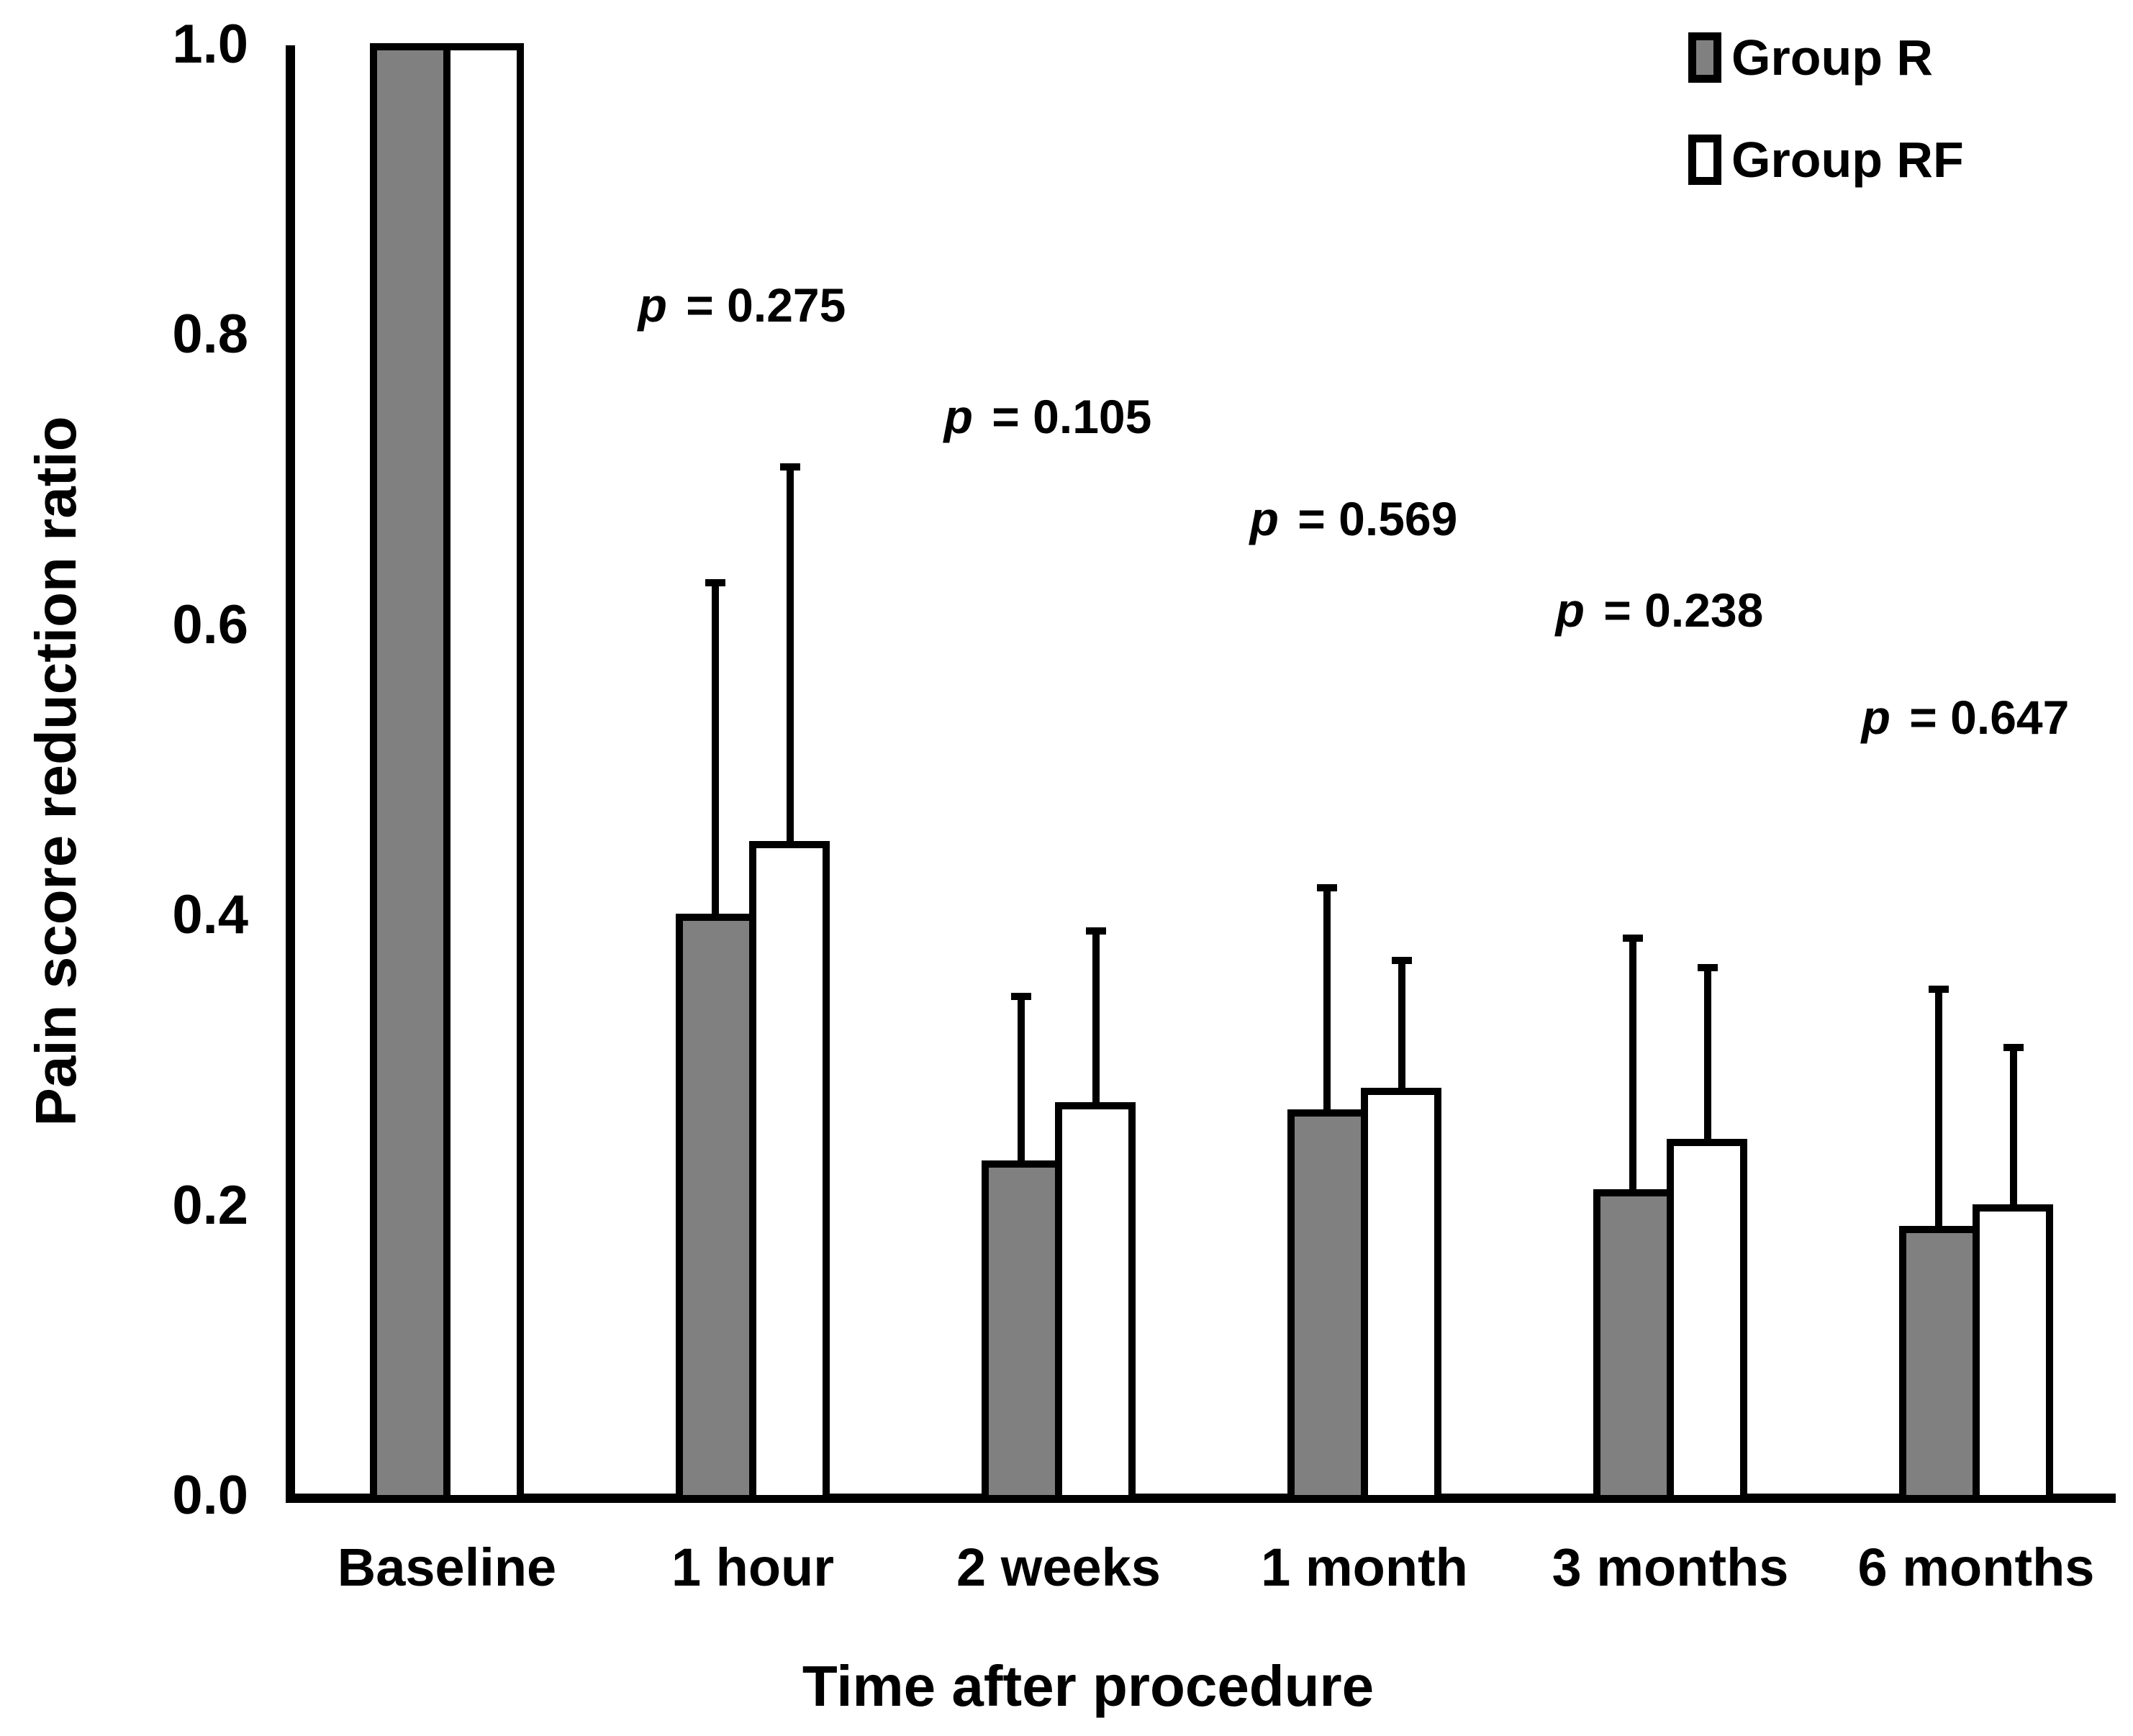 This screenshot has width=2133, height=1736. Describe the element at coordinates (1327, 1001) in the screenshot. I see `error-bar-group-r-1-month` at that location.